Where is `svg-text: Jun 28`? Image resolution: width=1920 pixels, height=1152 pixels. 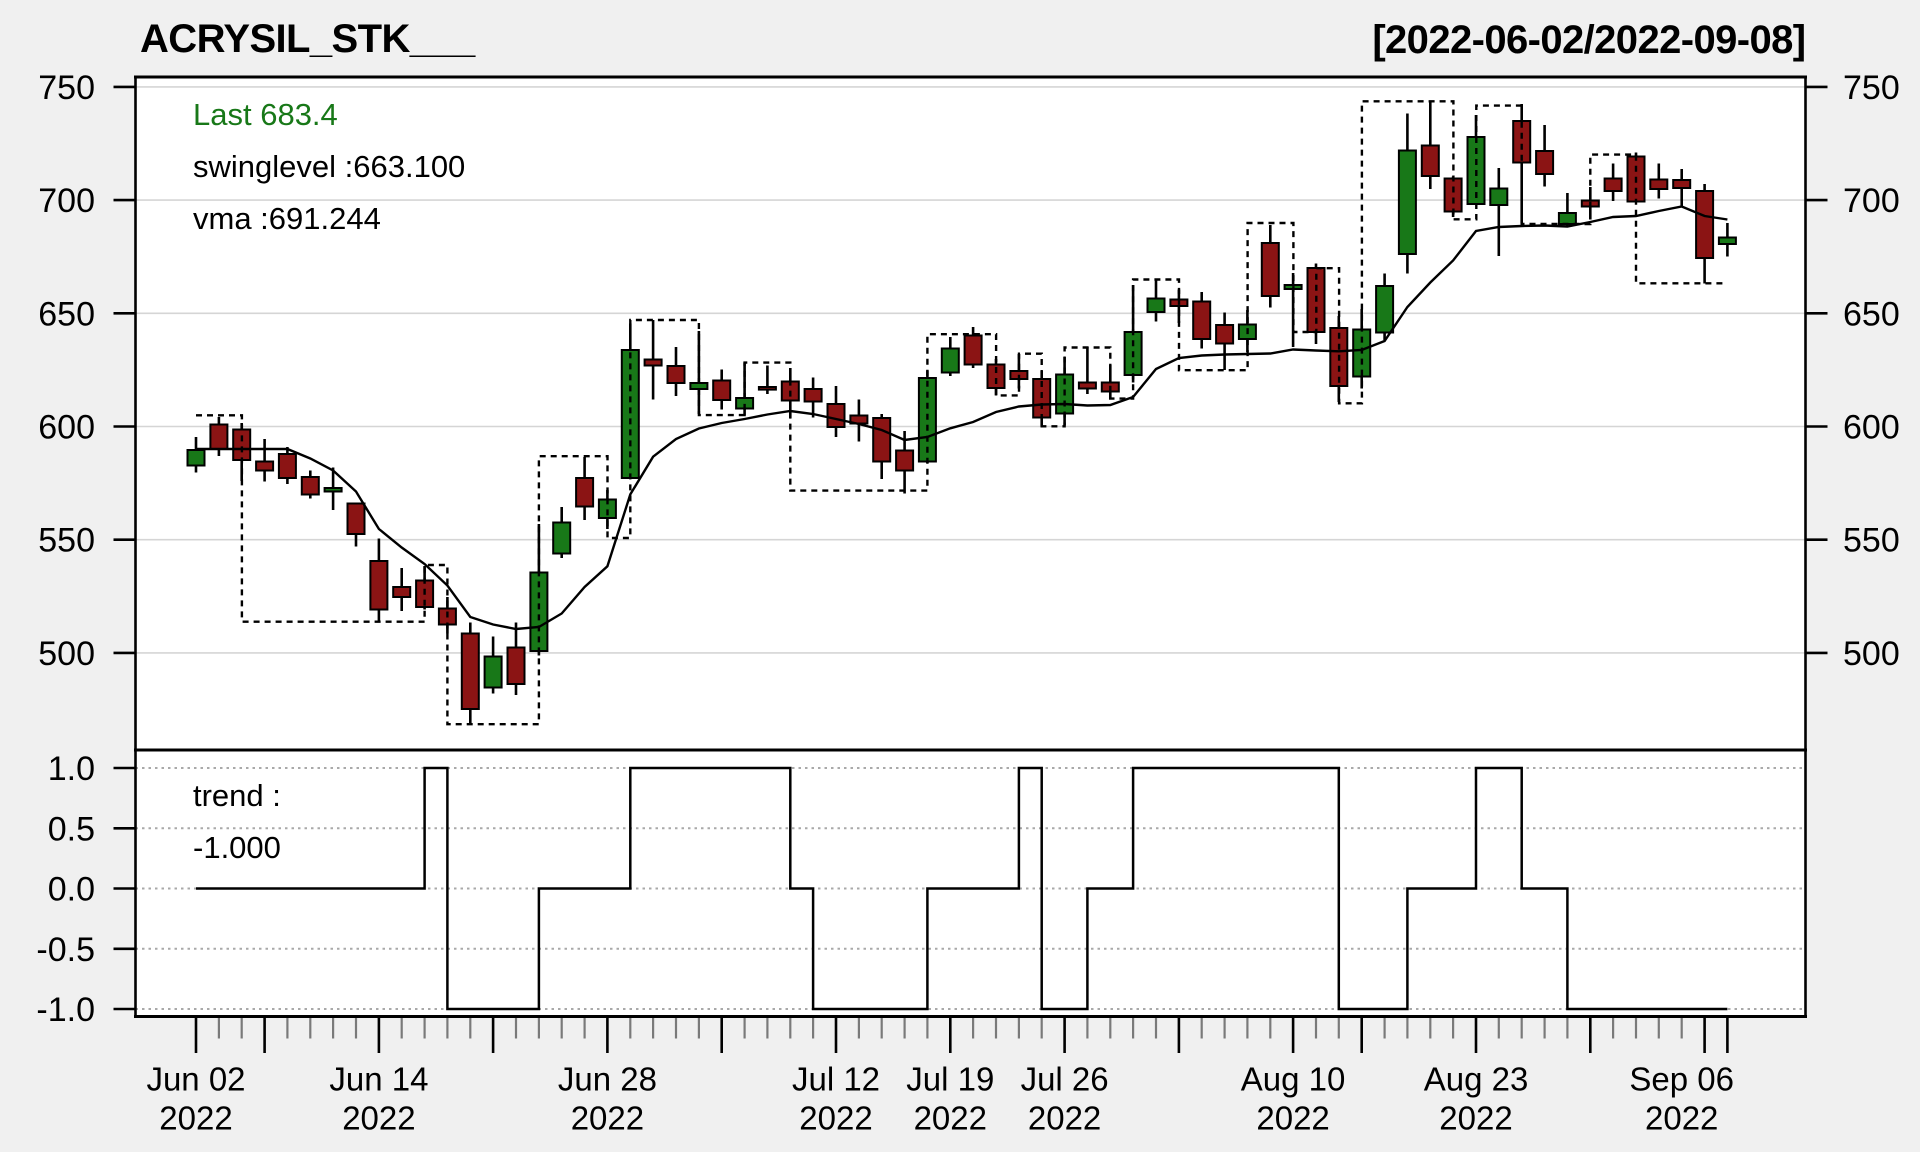
svg-text: Jun 28 is located at coordinates (607, 1079).